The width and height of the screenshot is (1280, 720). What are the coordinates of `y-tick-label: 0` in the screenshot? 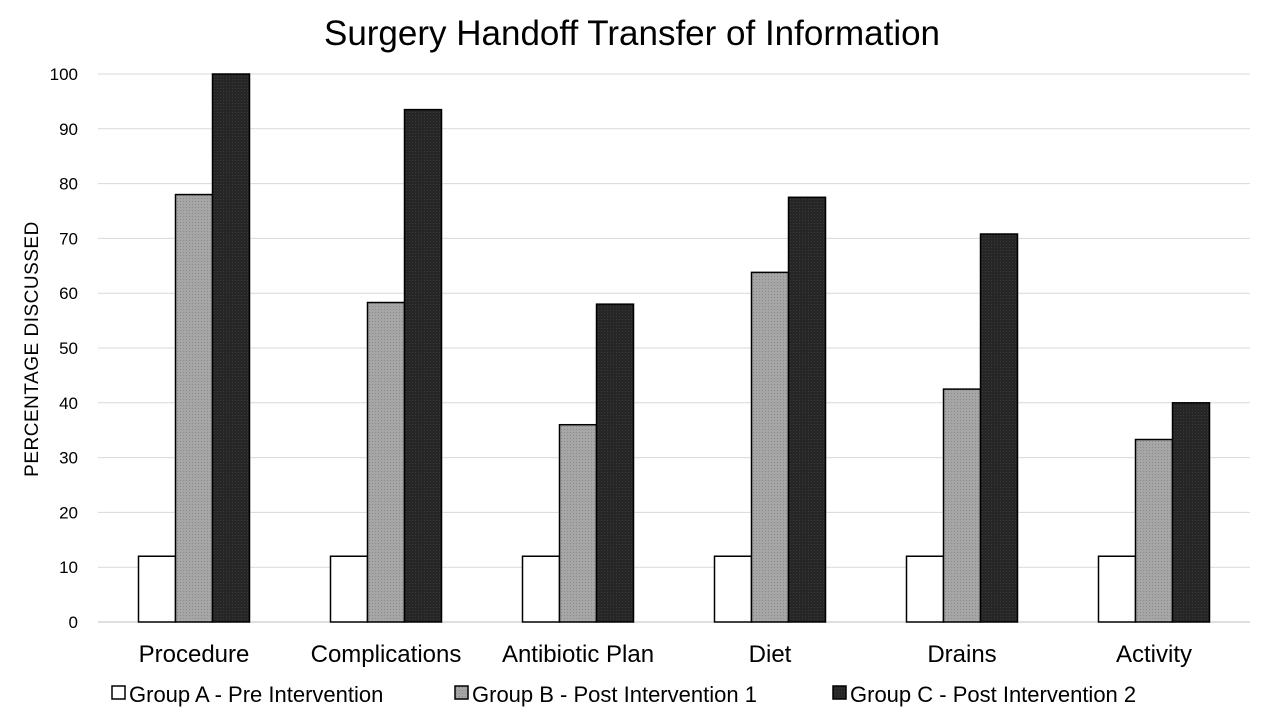 It's located at (73, 622).